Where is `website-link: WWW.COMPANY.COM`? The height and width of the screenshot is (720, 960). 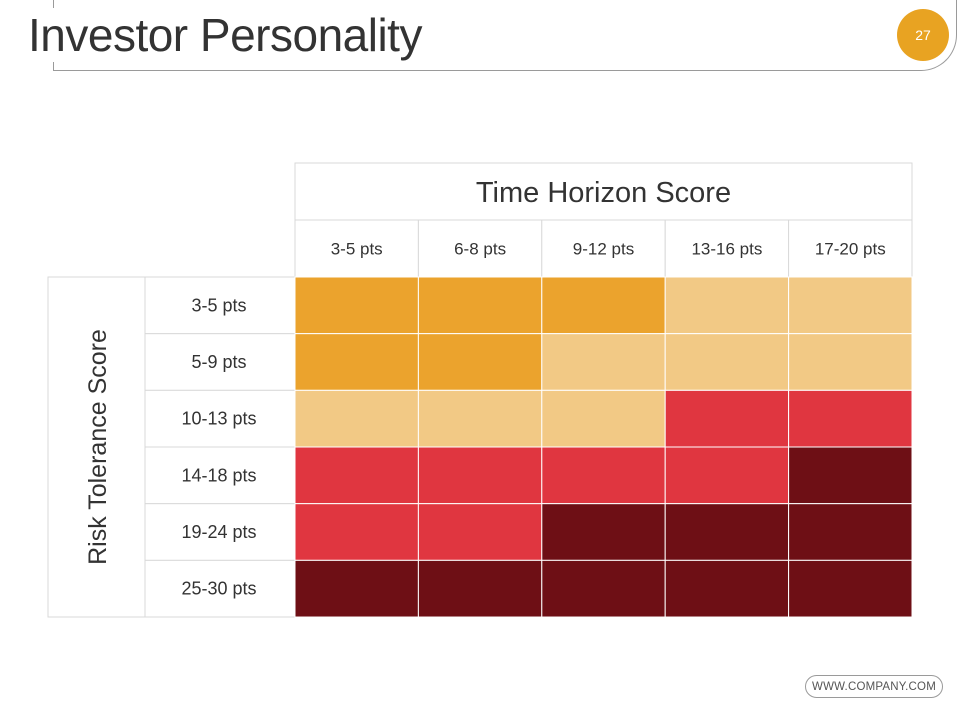 website-link: WWW.COMPANY.COM is located at coordinates (874, 686).